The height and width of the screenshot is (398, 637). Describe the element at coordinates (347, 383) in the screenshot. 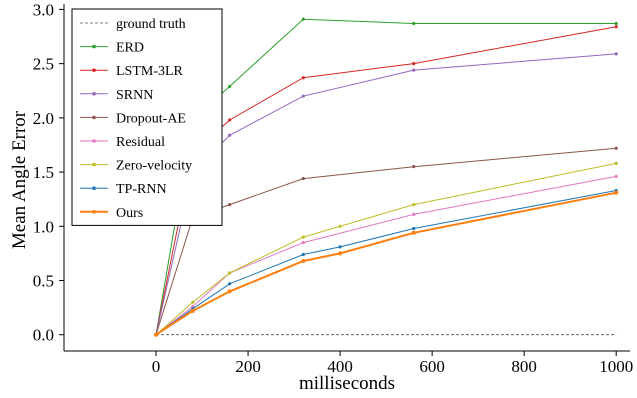

I see `x-axis-label: milliseconds` at that location.